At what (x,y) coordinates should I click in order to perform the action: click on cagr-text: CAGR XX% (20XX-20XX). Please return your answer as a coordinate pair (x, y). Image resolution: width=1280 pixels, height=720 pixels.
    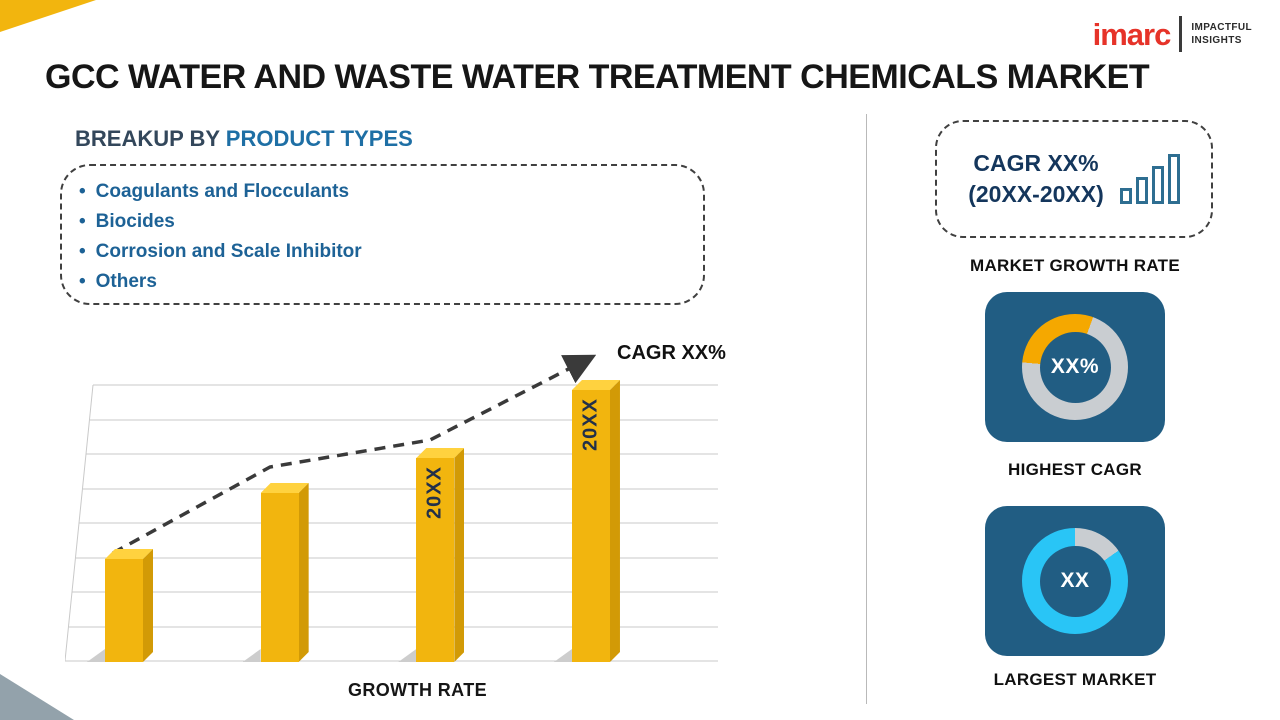
    Looking at the image, I should click on (1036, 179).